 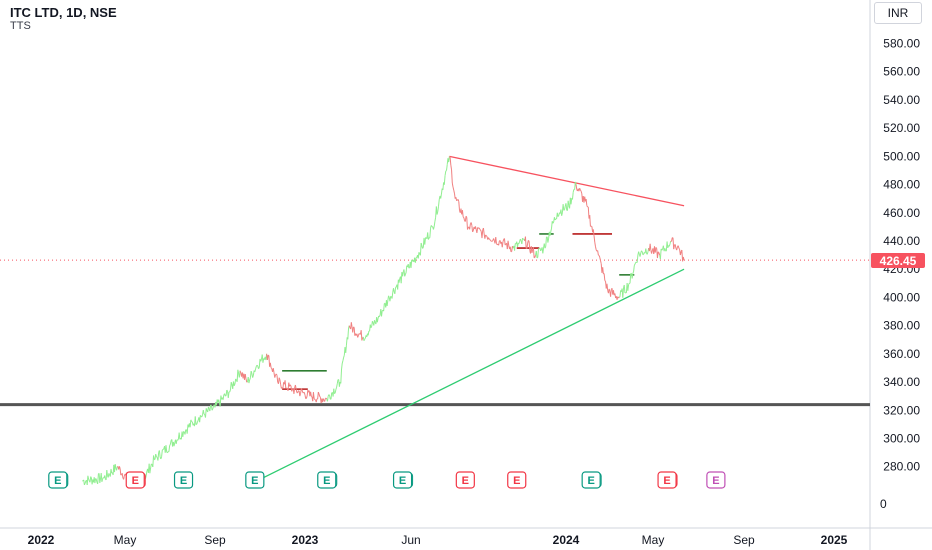 I want to click on y-tick-label: 580.00, so click(x=901, y=44).